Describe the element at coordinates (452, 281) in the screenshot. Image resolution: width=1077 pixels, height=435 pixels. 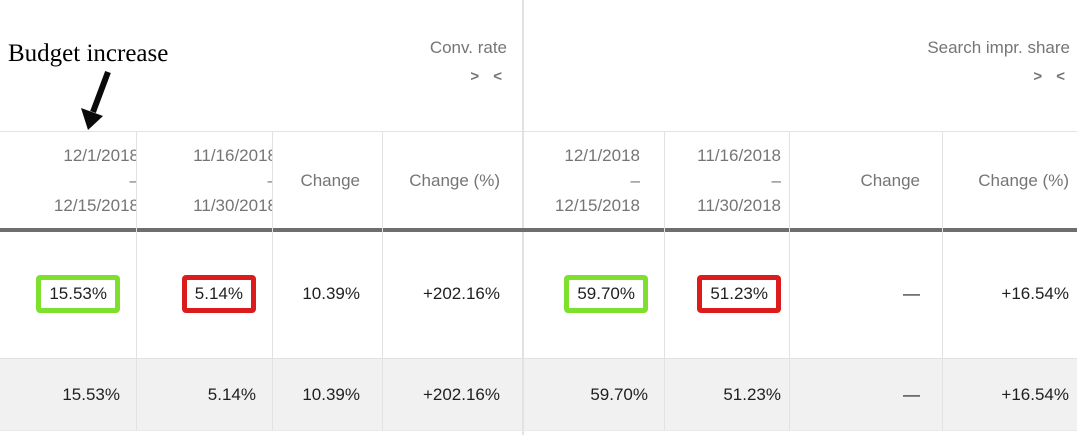
I see `column-change-pct: Change (%) +202.16% +202.16%` at that location.